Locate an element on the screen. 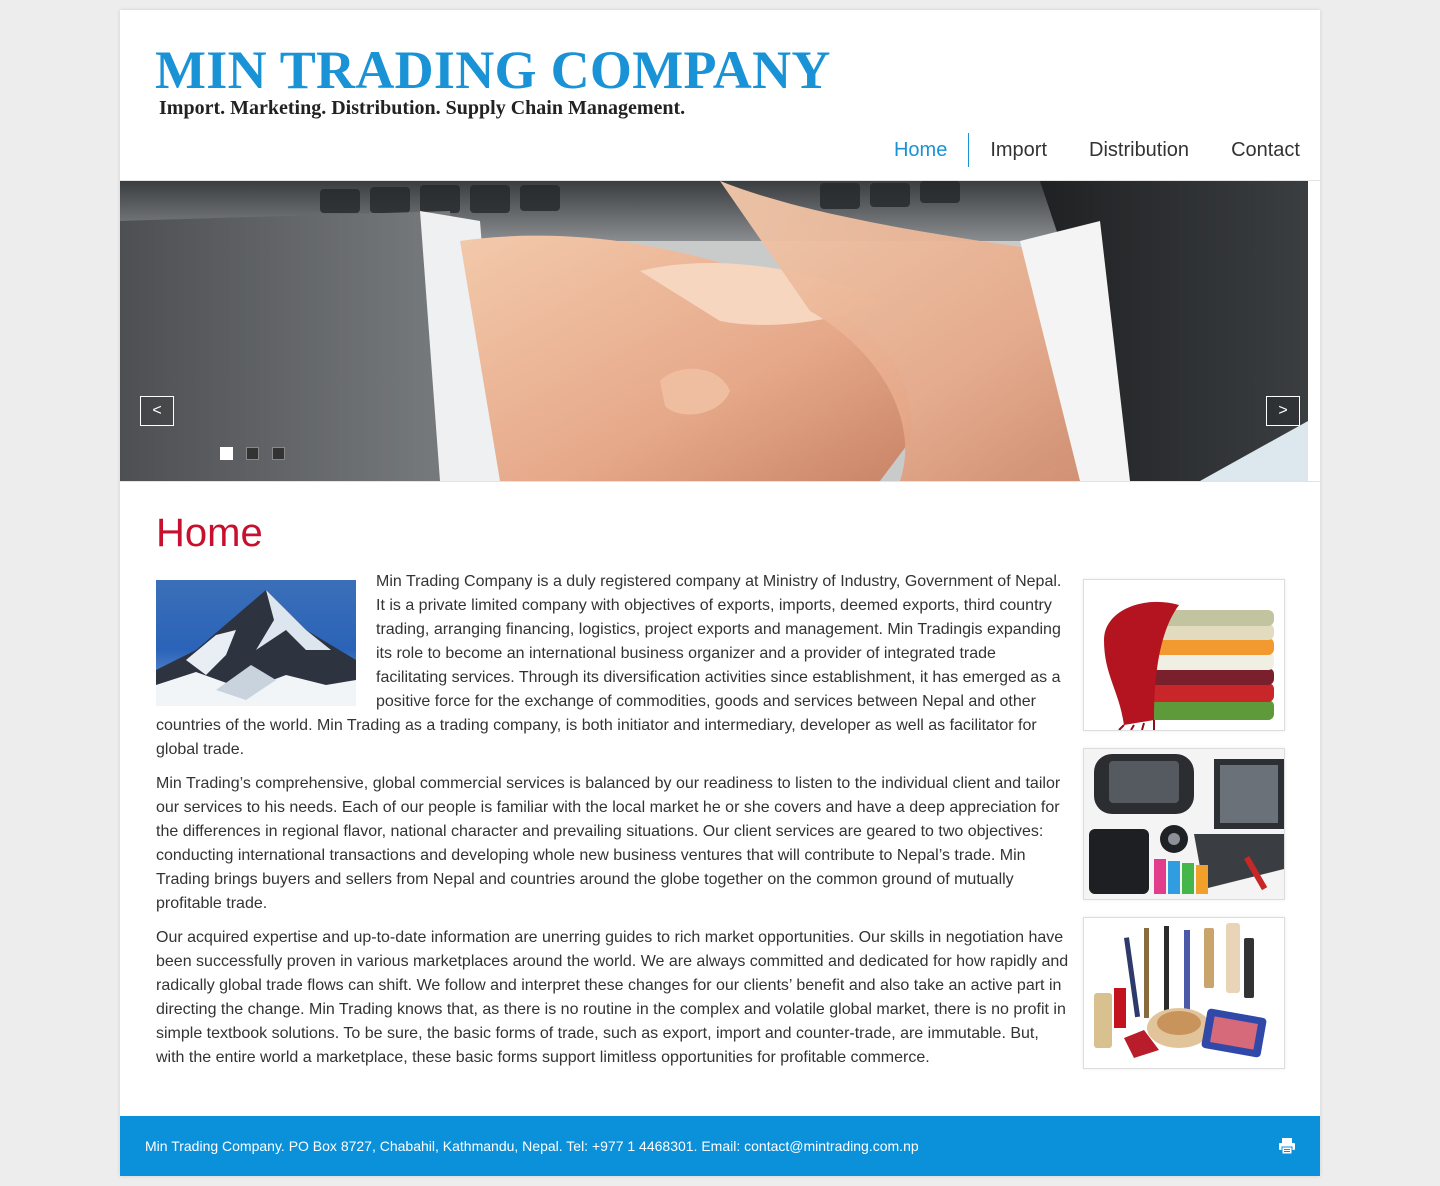  electronics-image is located at coordinates (1184, 824).